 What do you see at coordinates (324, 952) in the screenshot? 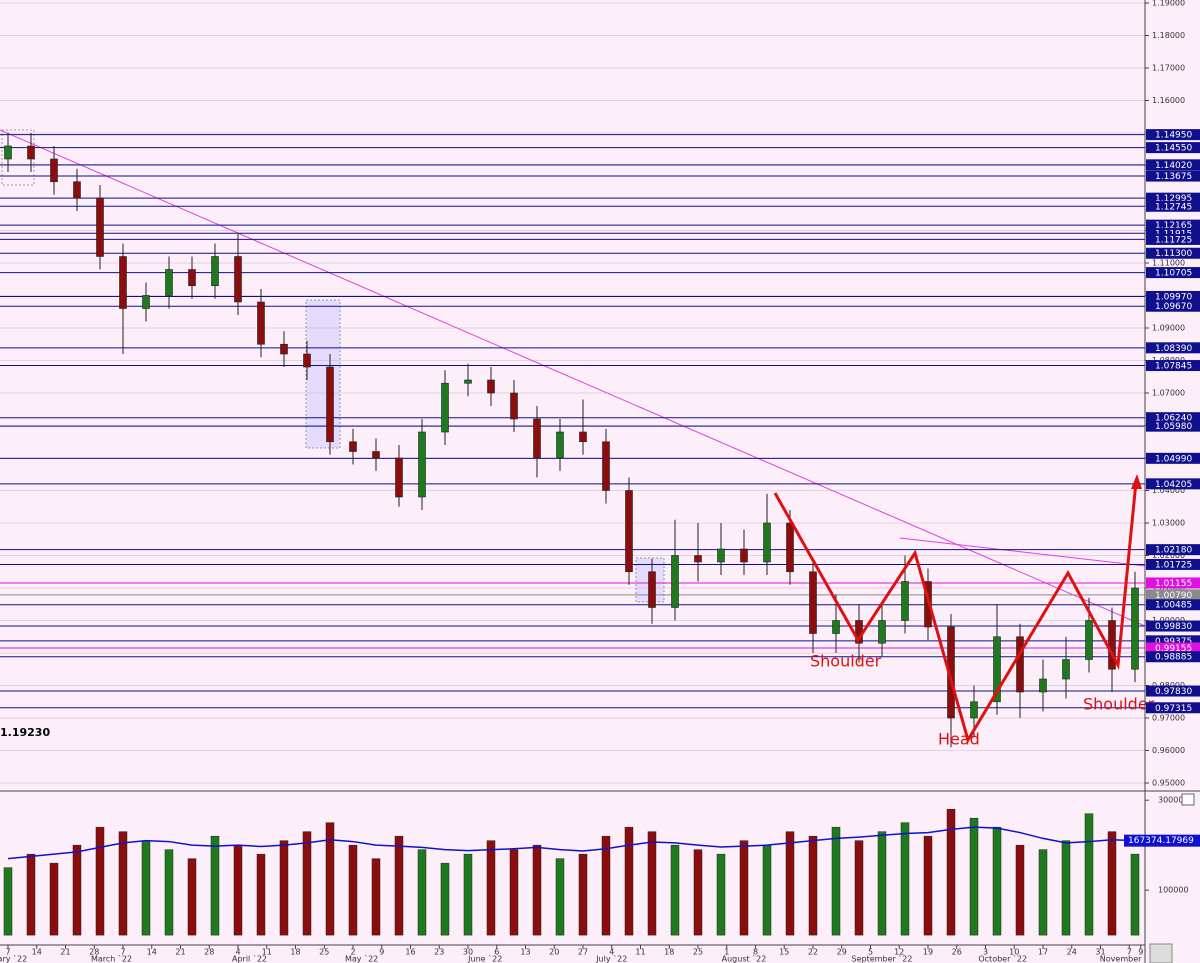
I see `x-tick-label: 25` at bounding box center [324, 952].